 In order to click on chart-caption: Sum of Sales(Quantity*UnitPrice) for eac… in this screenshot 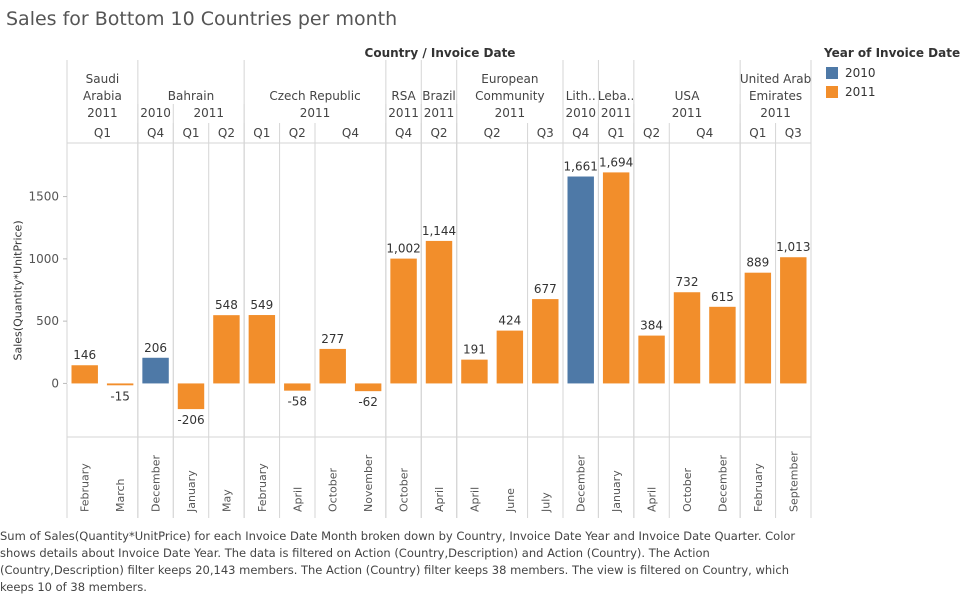, I will do `click(398, 561)`.